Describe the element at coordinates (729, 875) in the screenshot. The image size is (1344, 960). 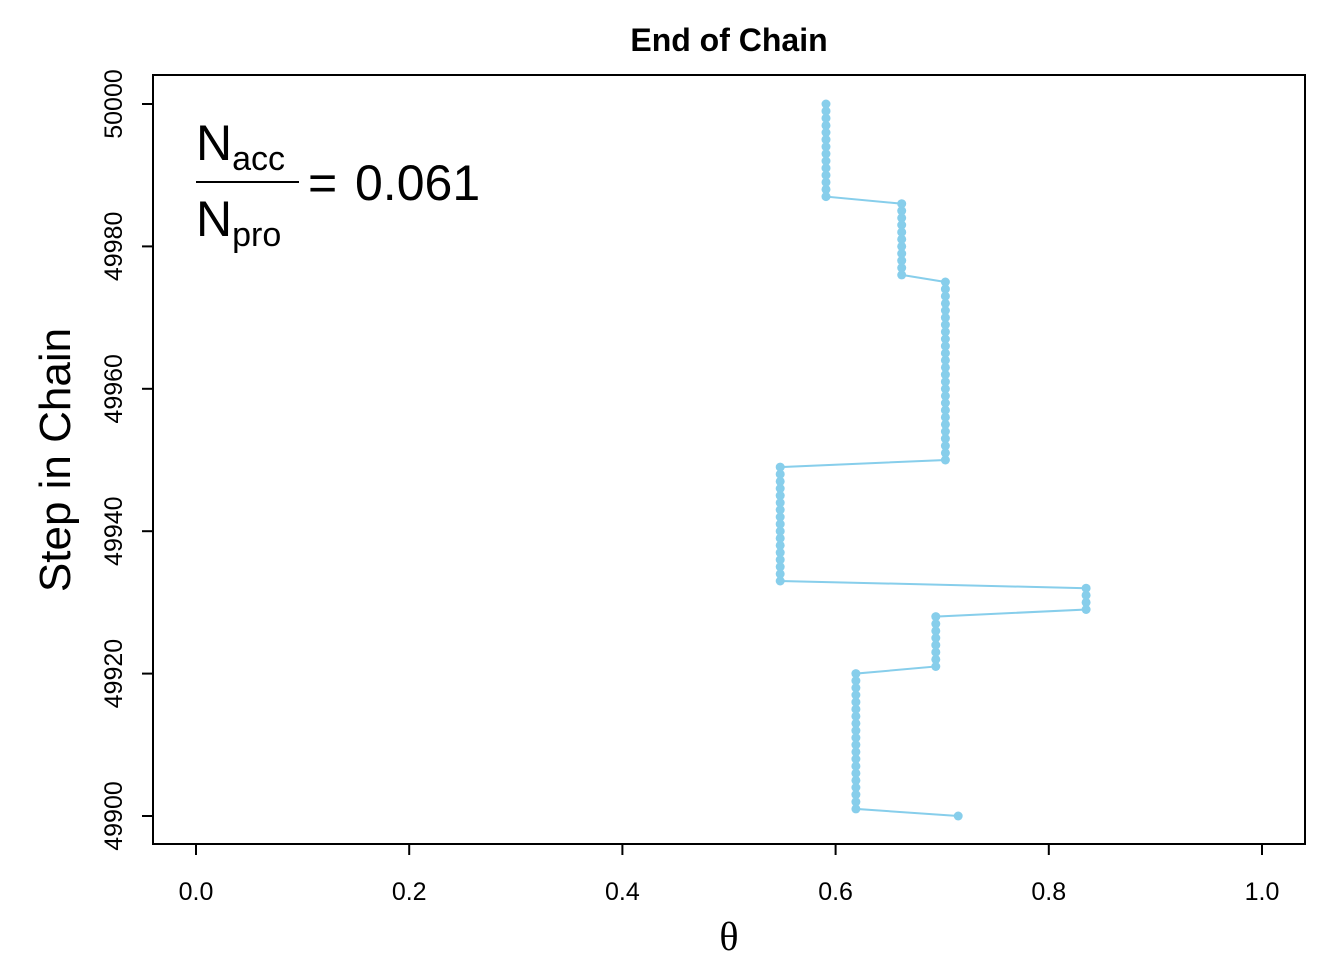
I see `x-axis: 0.0 0.2 0.4 0.6 0.8 1.0` at that location.